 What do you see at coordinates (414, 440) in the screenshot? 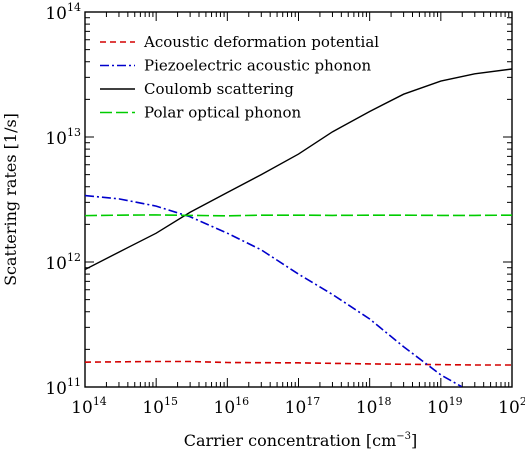
I see `x-axis-label-end: ]` at bounding box center [414, 440].